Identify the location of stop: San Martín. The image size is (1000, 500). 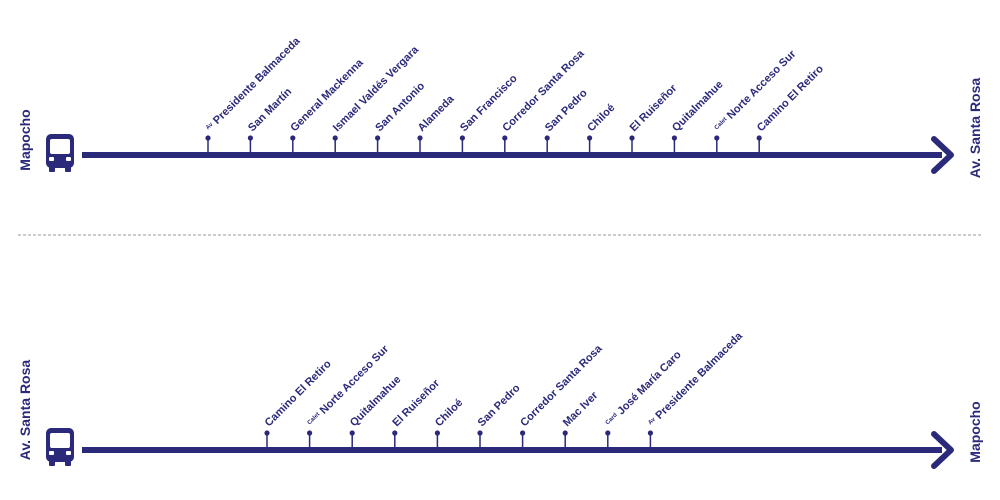
(270, 119).